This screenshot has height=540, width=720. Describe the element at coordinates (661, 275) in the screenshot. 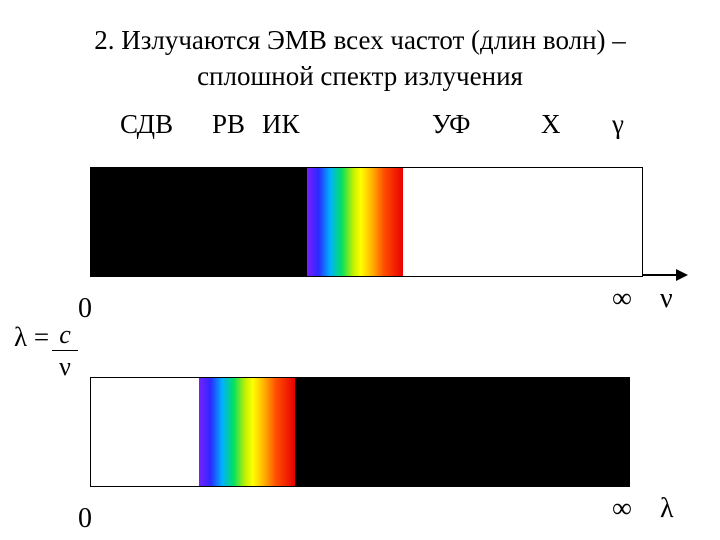

I see `frequency-axis-line` at that location.